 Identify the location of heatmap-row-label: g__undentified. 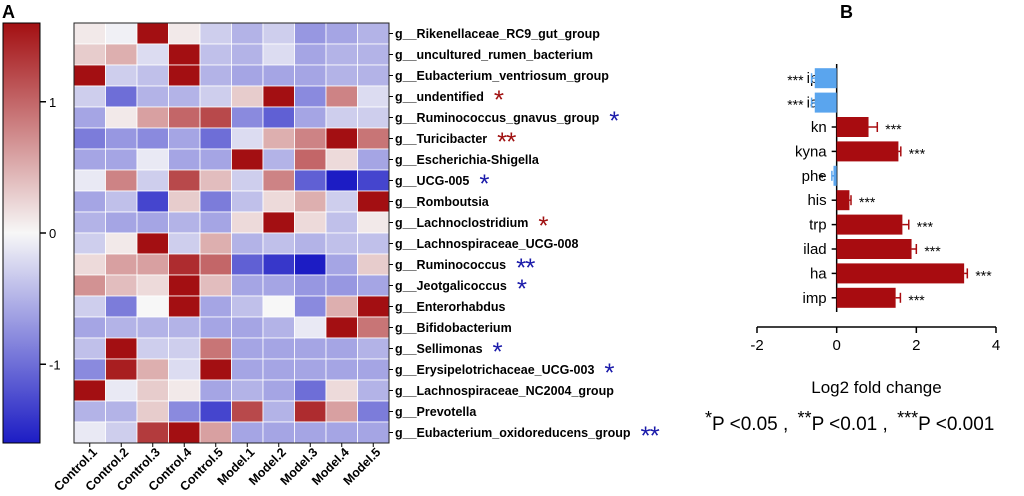
(439, 97).